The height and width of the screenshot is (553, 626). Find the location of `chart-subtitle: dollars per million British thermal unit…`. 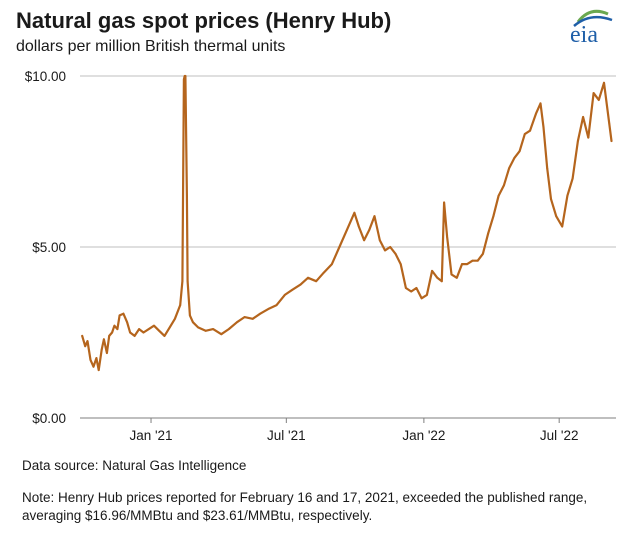

chart-subtitle: dollars per million British thermal unit… is located at coordinates (151, 46).